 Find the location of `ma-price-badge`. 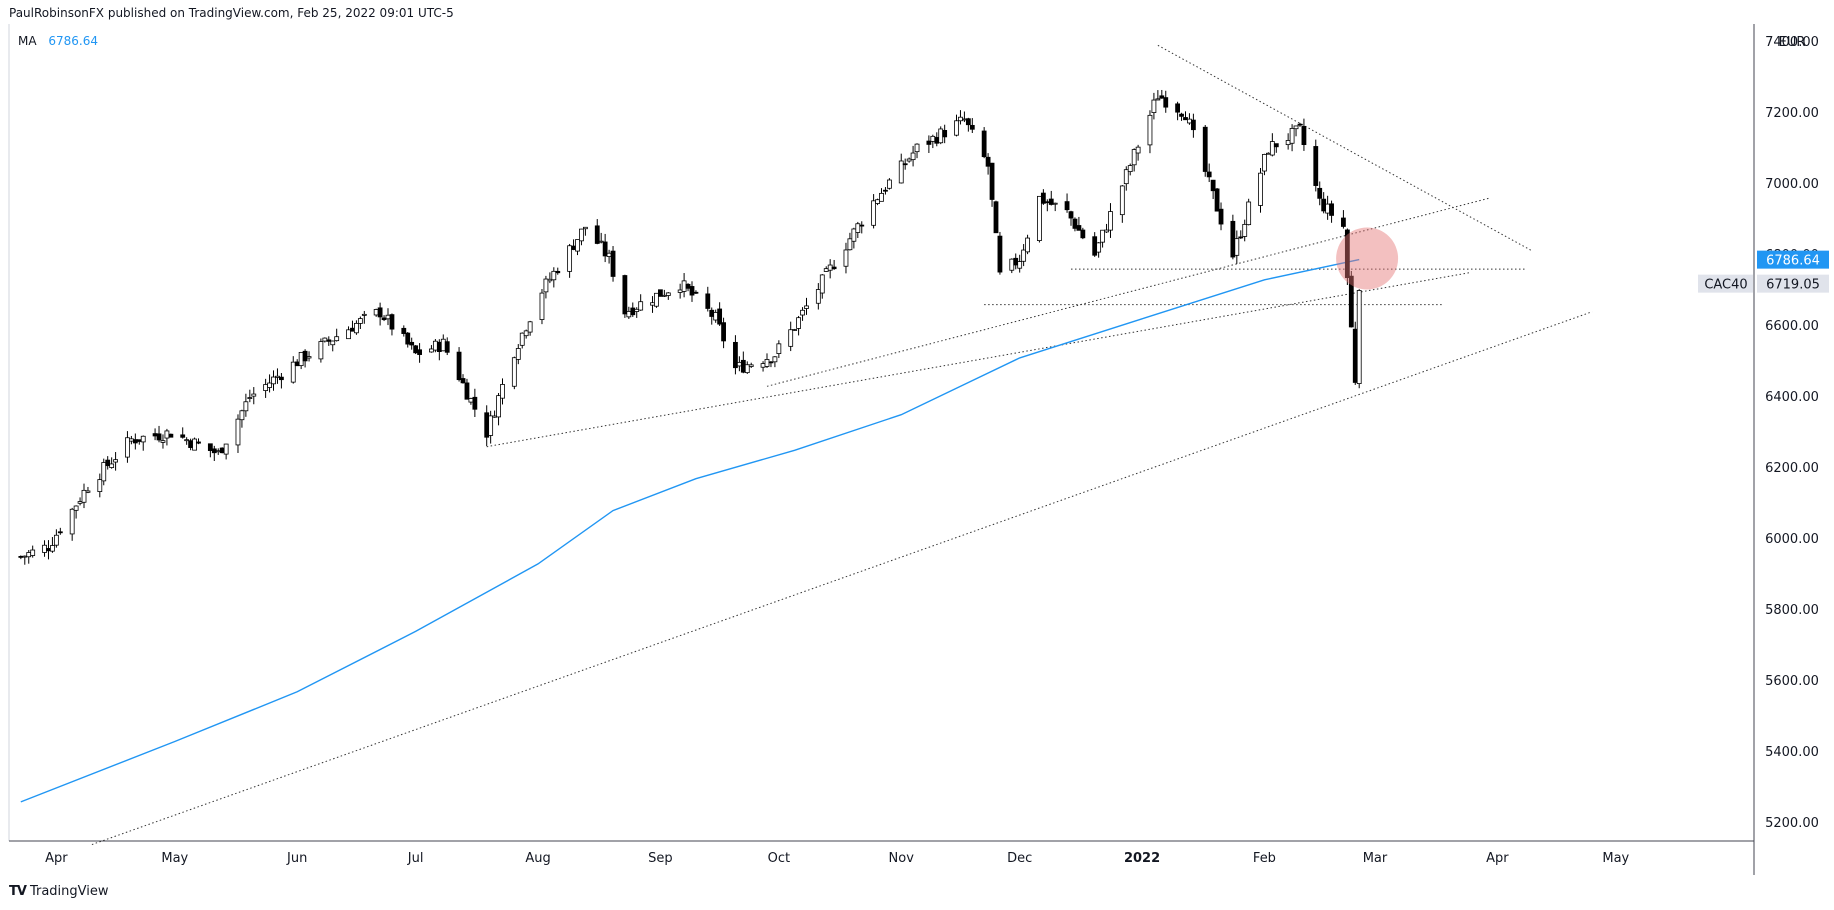

ma-price-badge is located at coordinates (1793, 259).